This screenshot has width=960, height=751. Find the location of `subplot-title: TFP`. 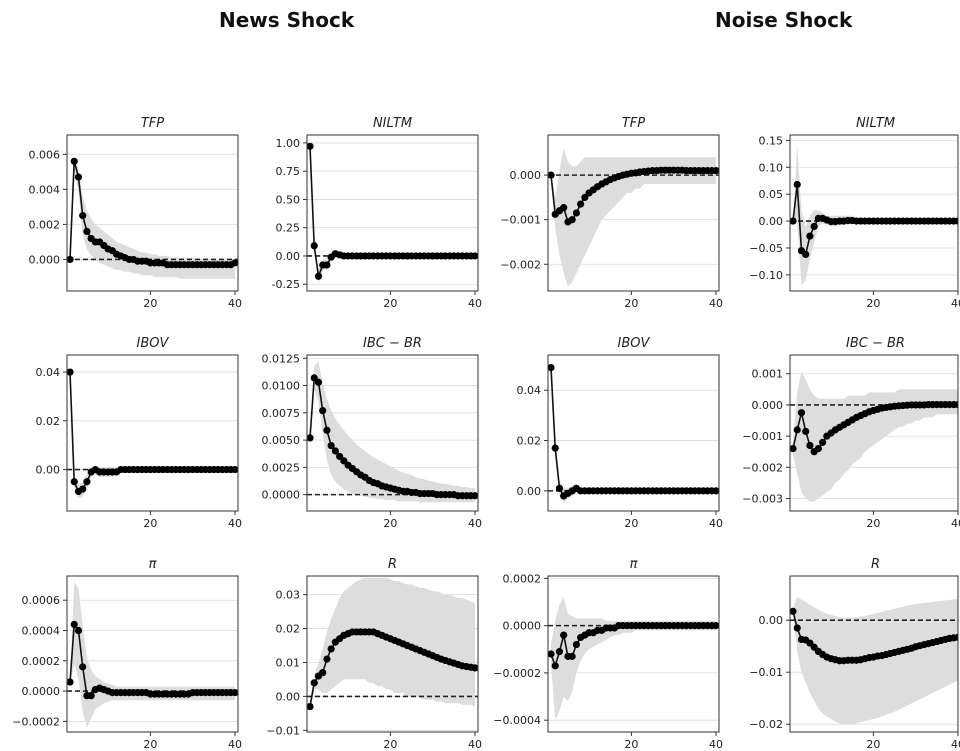

subplot-title: TFP is located at coordinates (633, 123).